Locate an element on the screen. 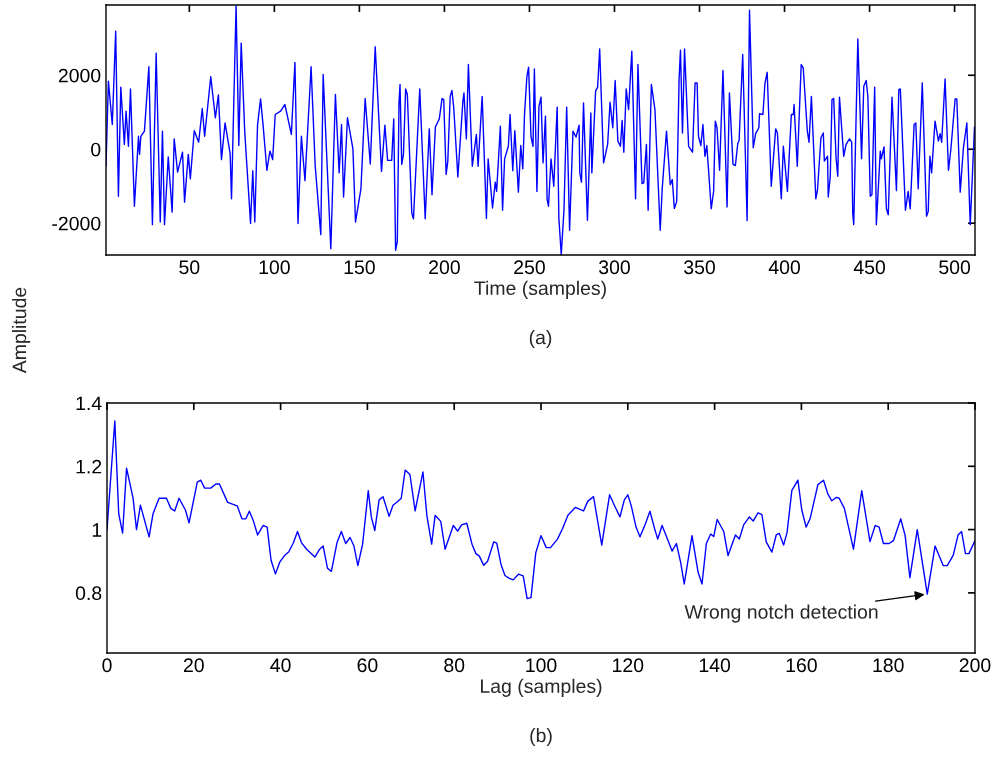 The image size is (1001, 759). x-tick-label: 120 is located at coordinates (628, 665).